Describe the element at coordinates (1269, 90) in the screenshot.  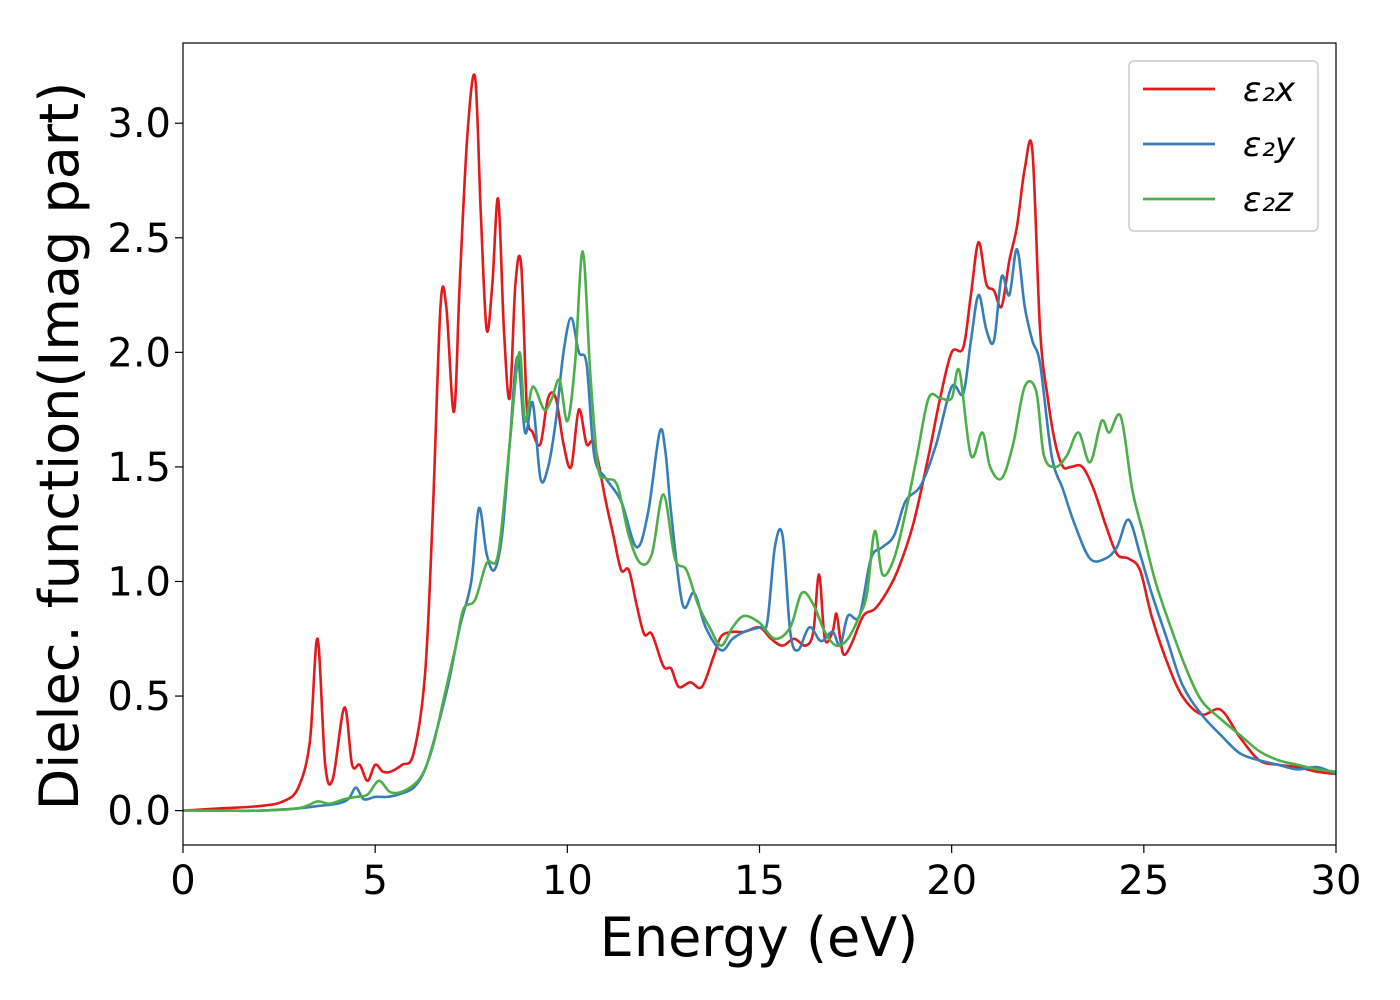
I see `legend-label: ε₂x` at that location.